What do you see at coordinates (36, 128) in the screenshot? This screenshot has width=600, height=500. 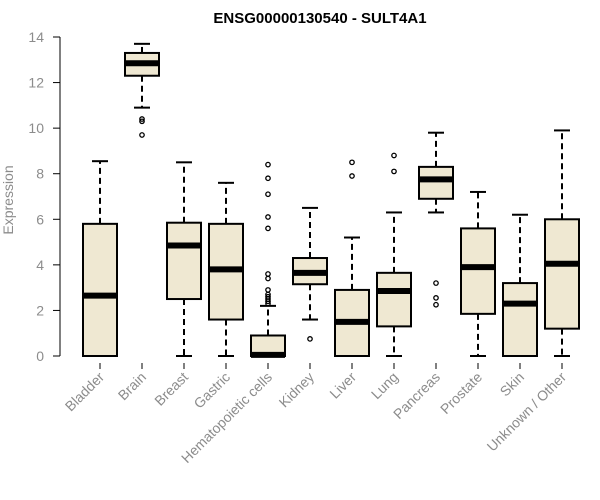 I see `y-tick-label: 10` at bounding box center [36, 128].